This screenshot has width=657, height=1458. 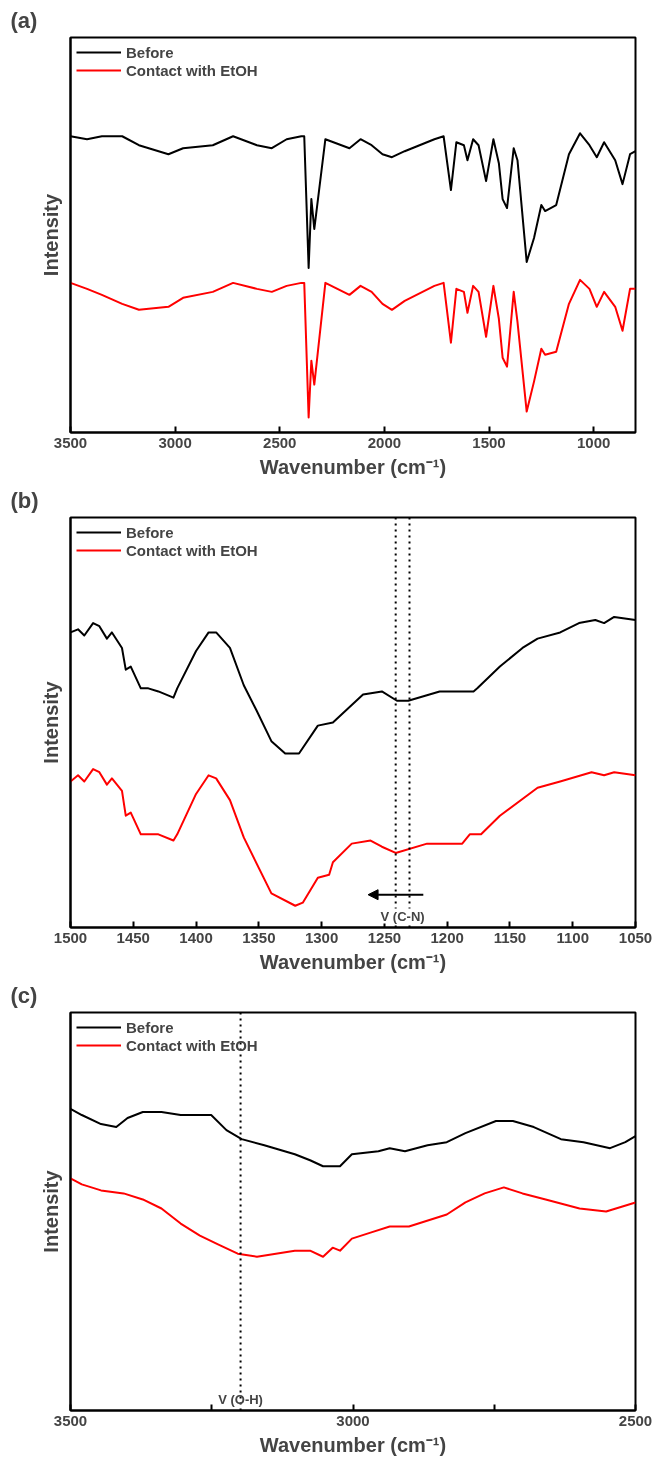 What do you see at coordinates (24, 20) in the screenshot?
I see `chart-title: (a)` at bounding box center [24, 20].